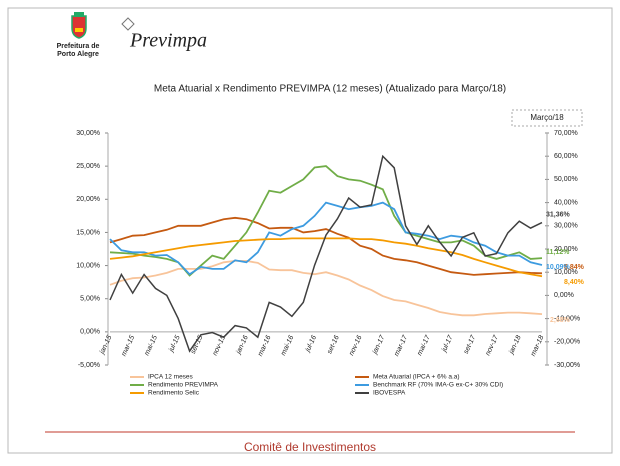  I want to click on legend-label: Meta Atuarial (IPCA + 6% a.a), so click(416, 377).